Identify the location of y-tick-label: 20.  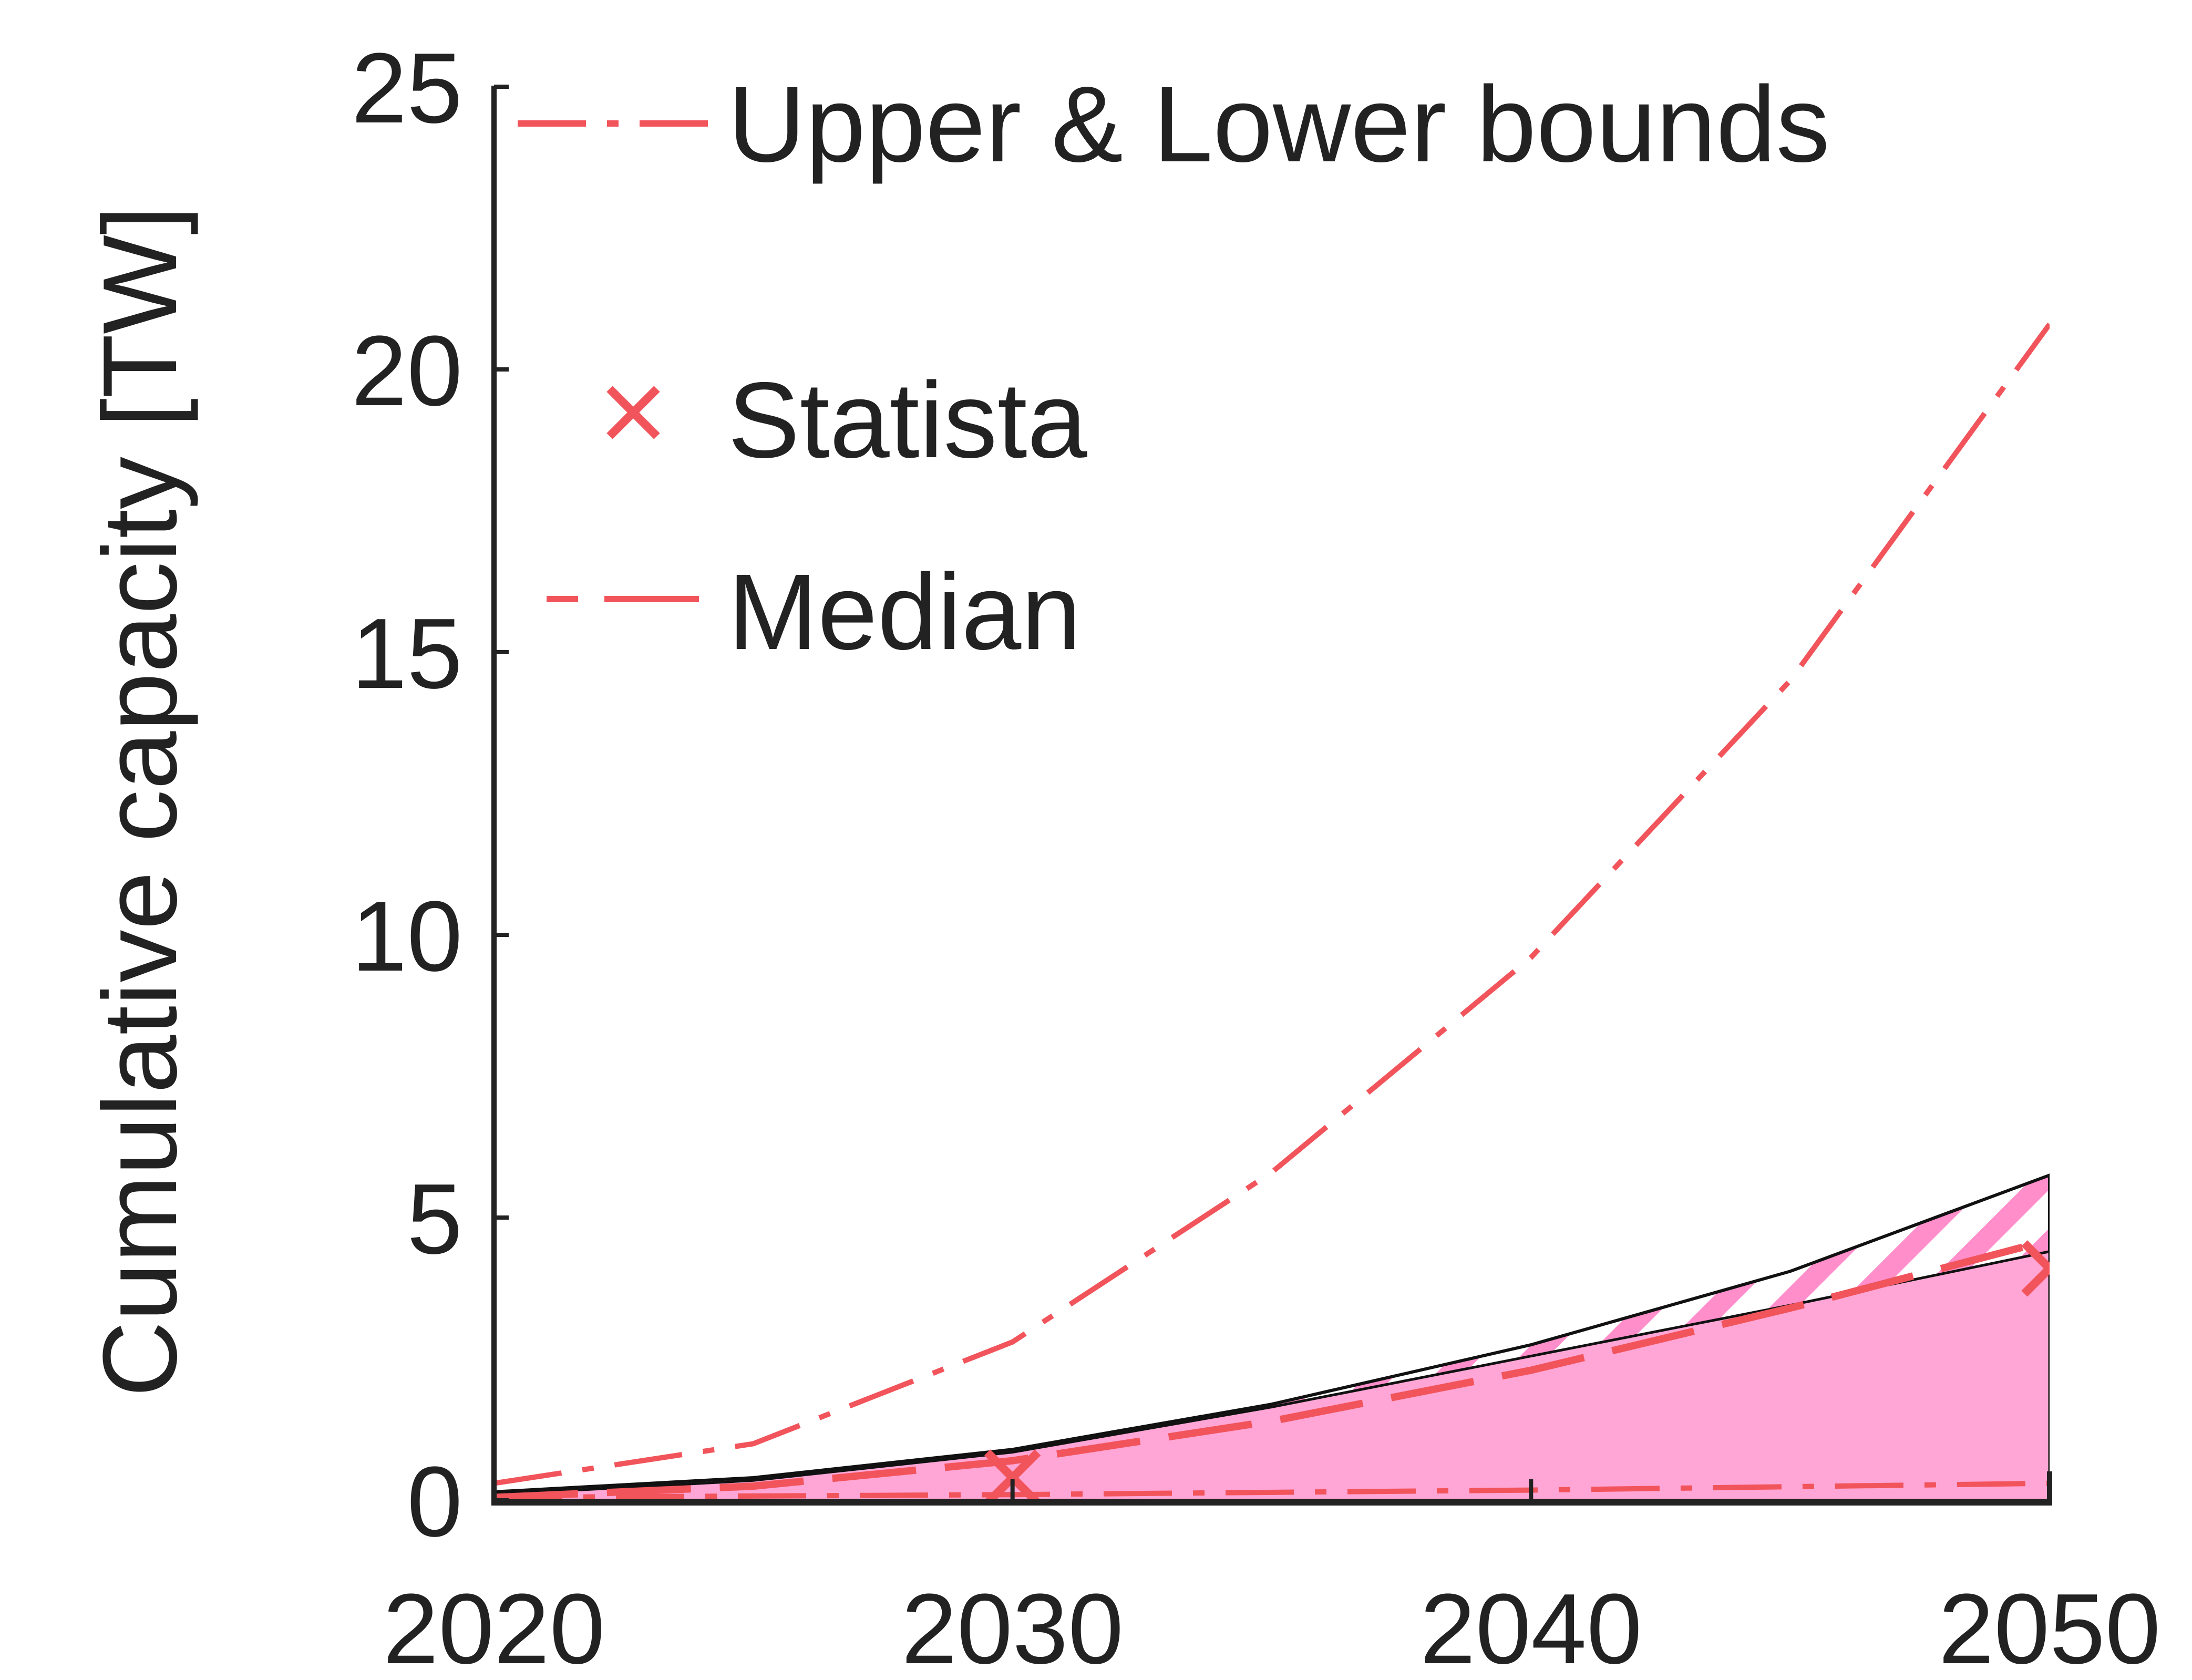
(407, 371).